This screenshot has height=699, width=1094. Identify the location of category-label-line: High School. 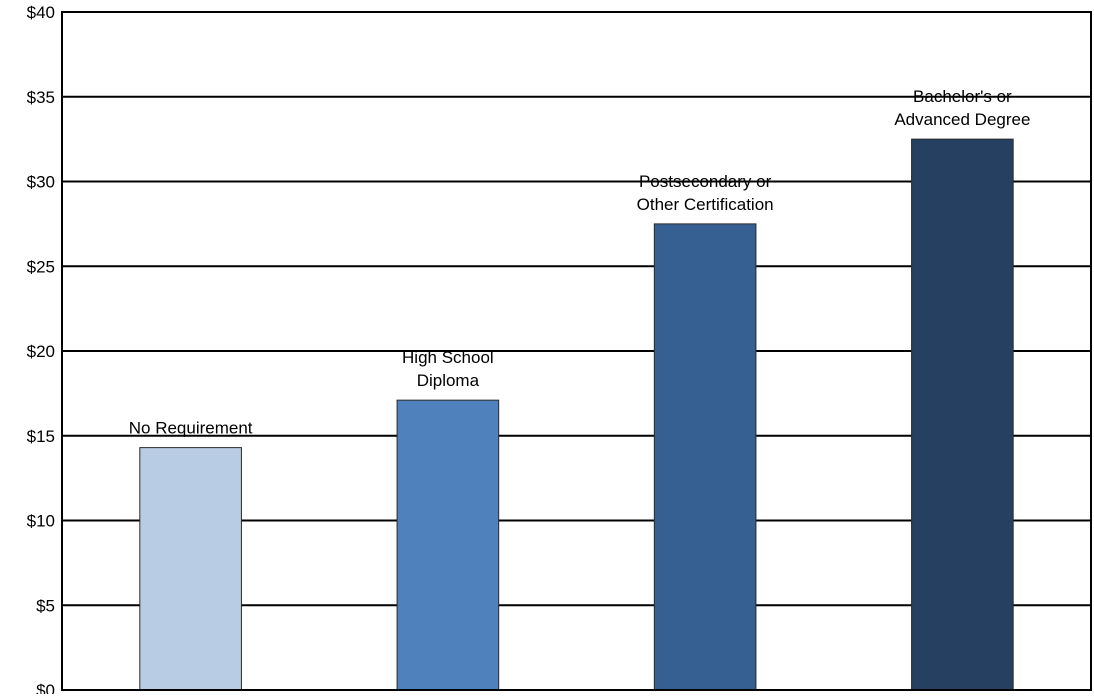
(448, 357).